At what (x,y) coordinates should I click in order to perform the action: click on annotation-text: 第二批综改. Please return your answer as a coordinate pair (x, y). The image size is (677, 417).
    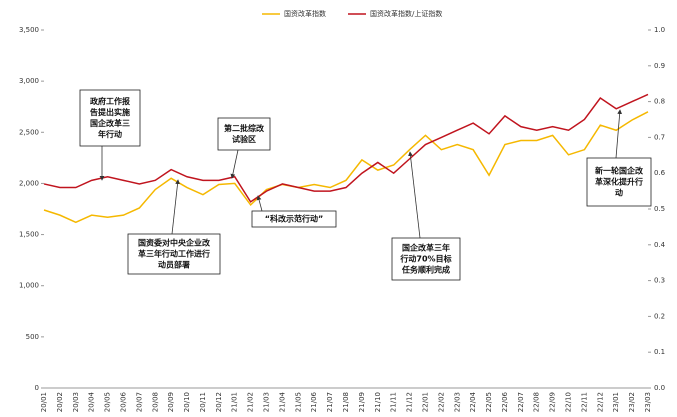
    Looking at the image, I should click on (244, 128).